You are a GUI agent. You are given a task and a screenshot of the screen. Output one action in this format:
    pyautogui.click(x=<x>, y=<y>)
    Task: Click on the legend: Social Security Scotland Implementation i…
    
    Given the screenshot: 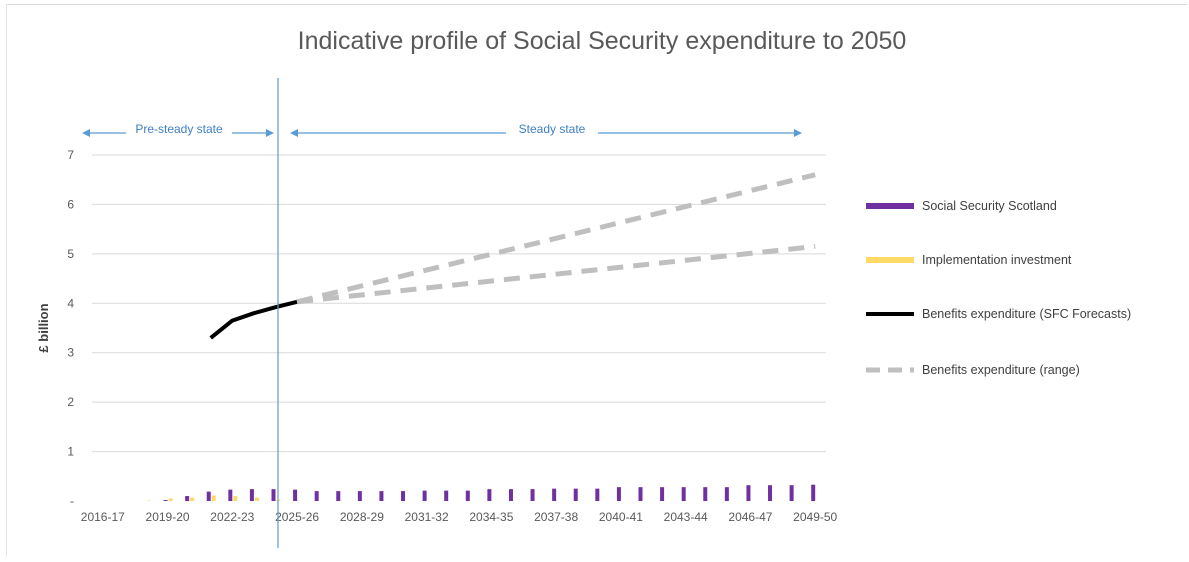 What is the action you would take?
    pyautogui.click(x=998, y=288)
    